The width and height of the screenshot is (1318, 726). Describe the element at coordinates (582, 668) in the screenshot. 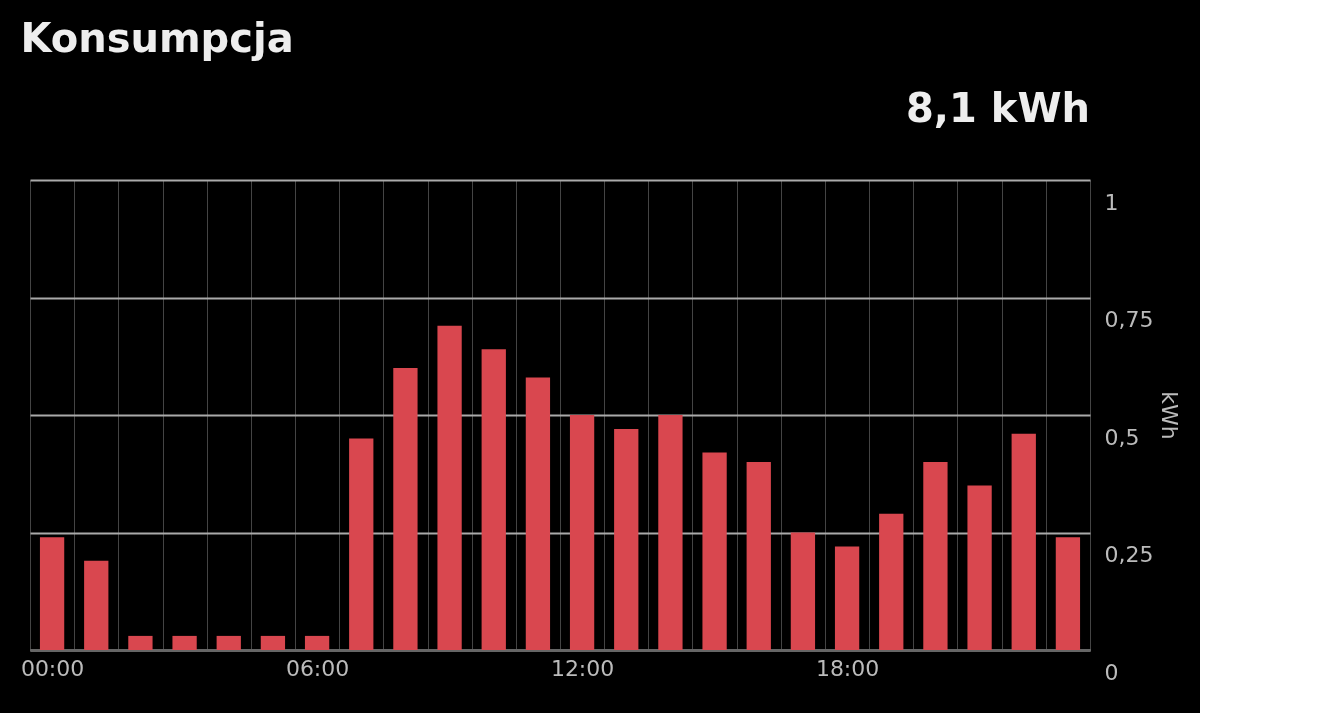

I see `x-tick-label: 12:00` at that location.